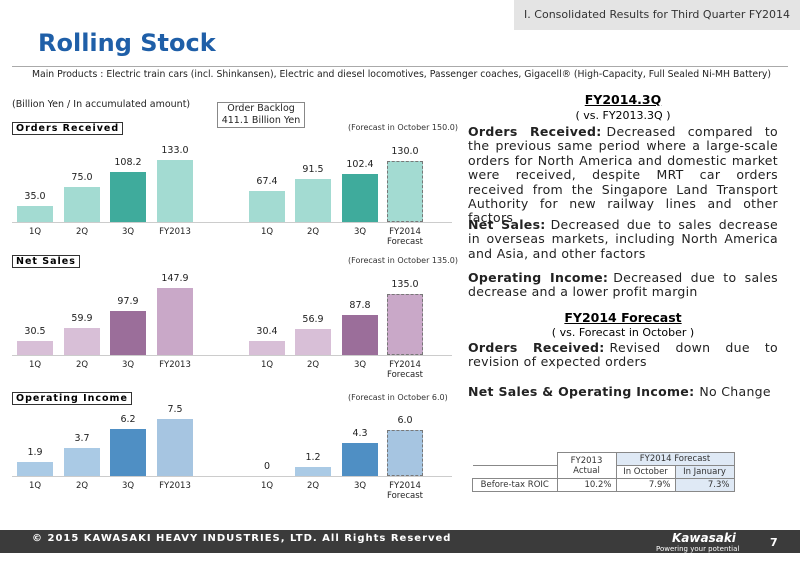 The height and width of the screenshot is (566, 800). Describe the element at coordinates (232, 222) in the screenshot. I see `baseline` at that location.